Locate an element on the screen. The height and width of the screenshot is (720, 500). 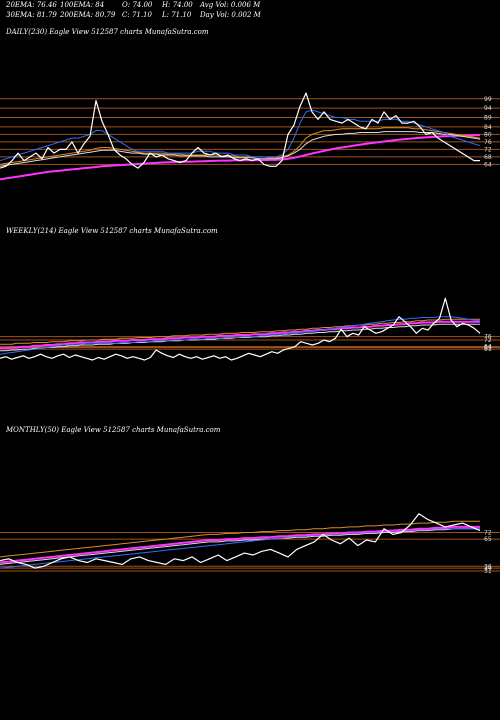
weekly-tick-label: 76 is located at coordinates (488, 337).